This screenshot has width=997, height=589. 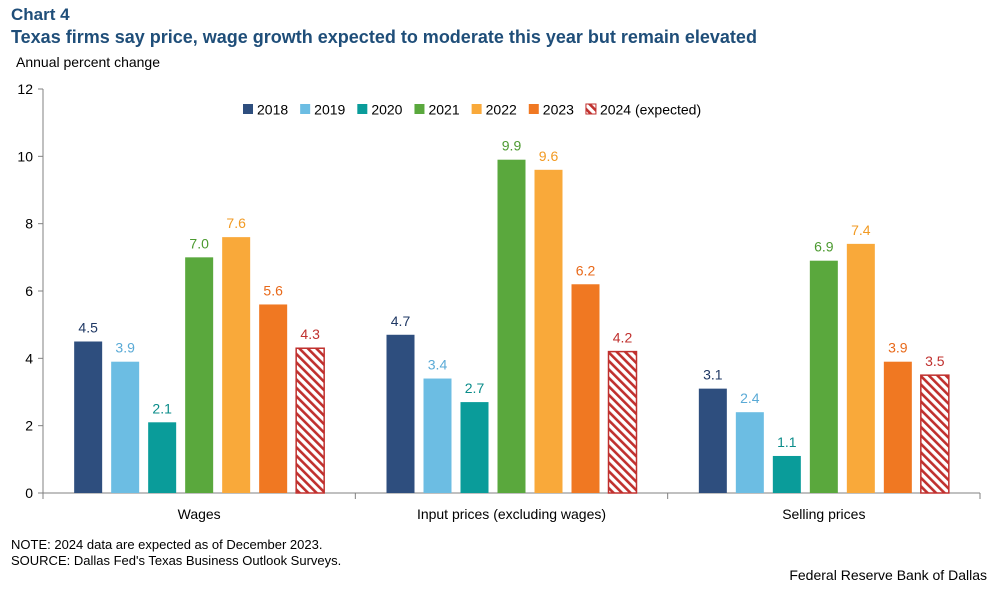 What do you see at coordinates (29, 224) in the screenshot?
I see `y-tick-label: 8` at bounding box center [29, 224].